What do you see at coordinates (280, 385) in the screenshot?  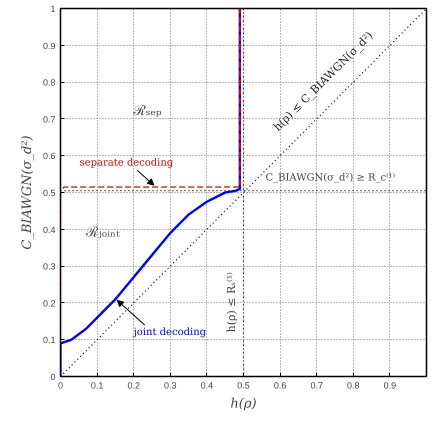 I see `x-tick-label: 0.6` at bounding box center [280, 385].